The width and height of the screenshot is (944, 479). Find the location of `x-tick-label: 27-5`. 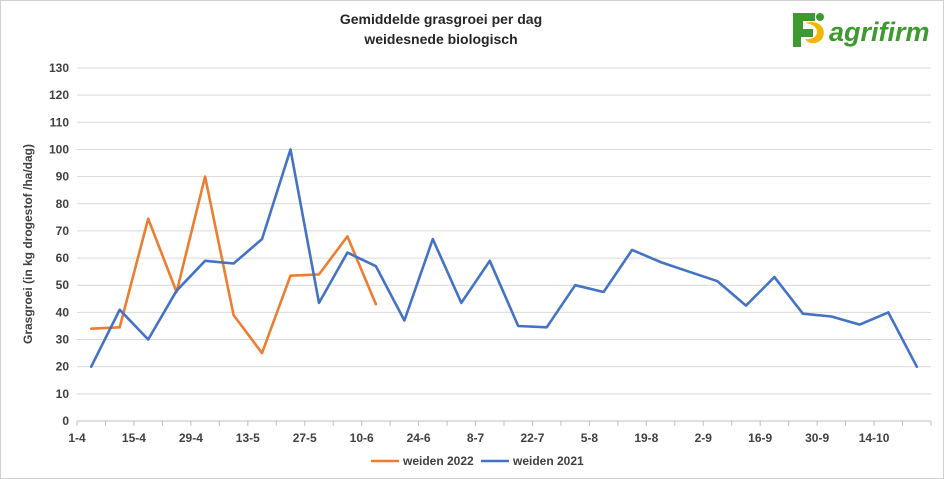

x-tick-label: 27-5 is located at coordinates (305, 438).